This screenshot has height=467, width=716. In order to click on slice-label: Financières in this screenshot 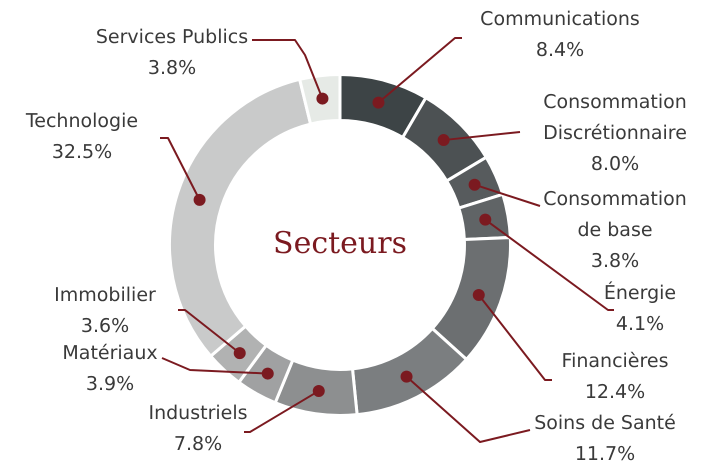, I will do `click(615, 361)`.